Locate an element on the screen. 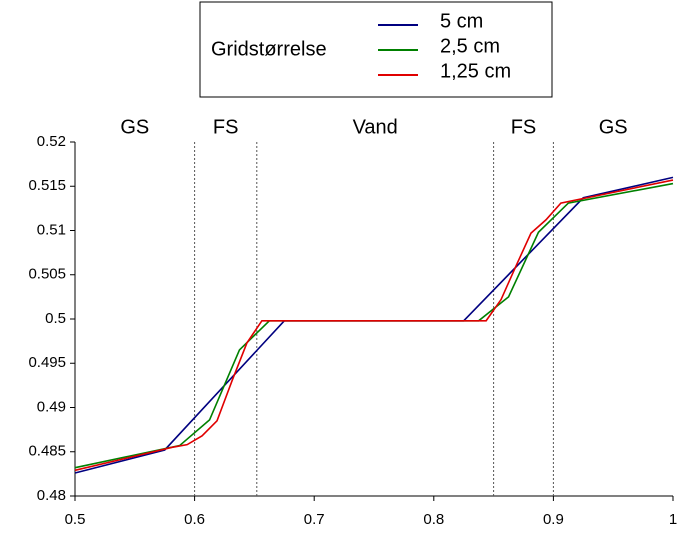 This screenshot has width=700, height=555. y-tick-label: 0.515 is located at coordinates (47, 185).